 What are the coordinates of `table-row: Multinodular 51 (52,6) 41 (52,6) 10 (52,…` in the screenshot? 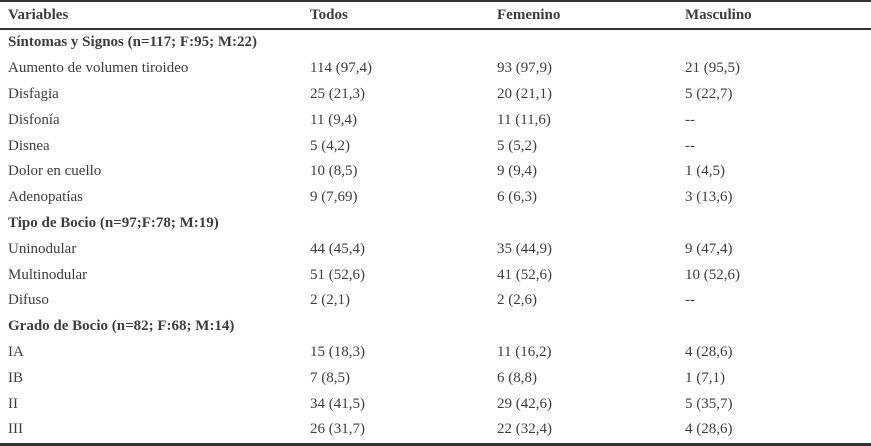 It's located at (435, 275).